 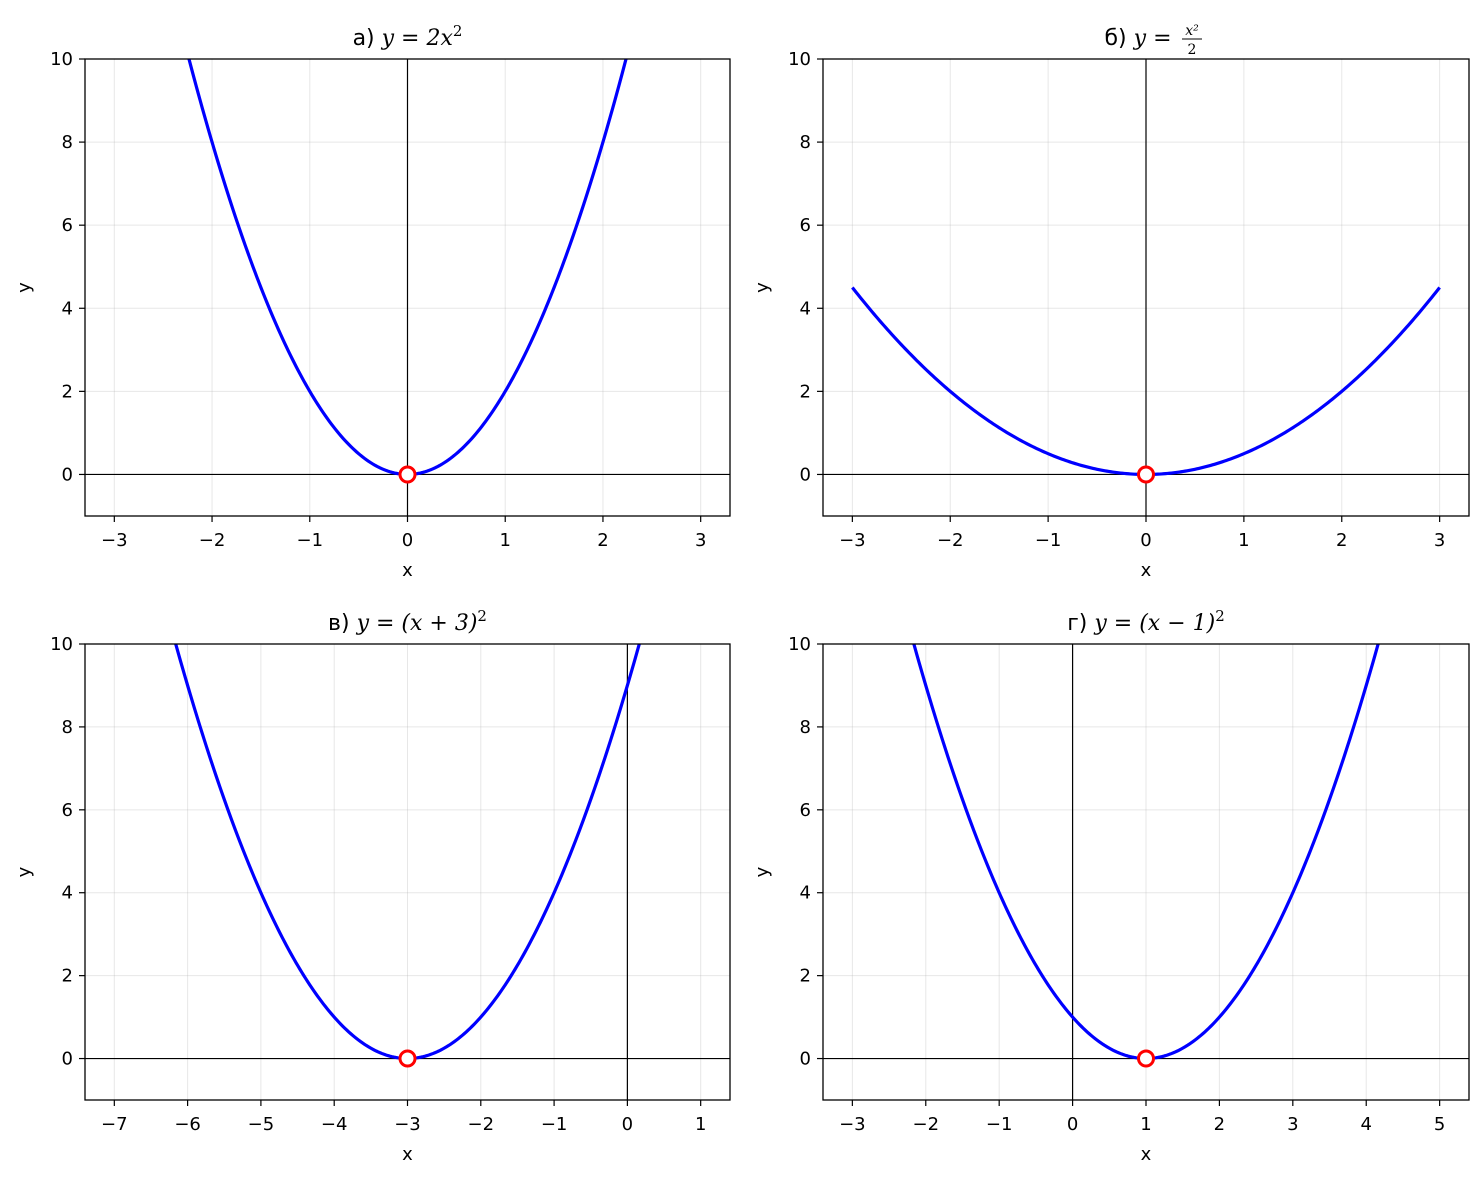 I want to click on x-tick-label: −7, so click(x=114, y=1124).